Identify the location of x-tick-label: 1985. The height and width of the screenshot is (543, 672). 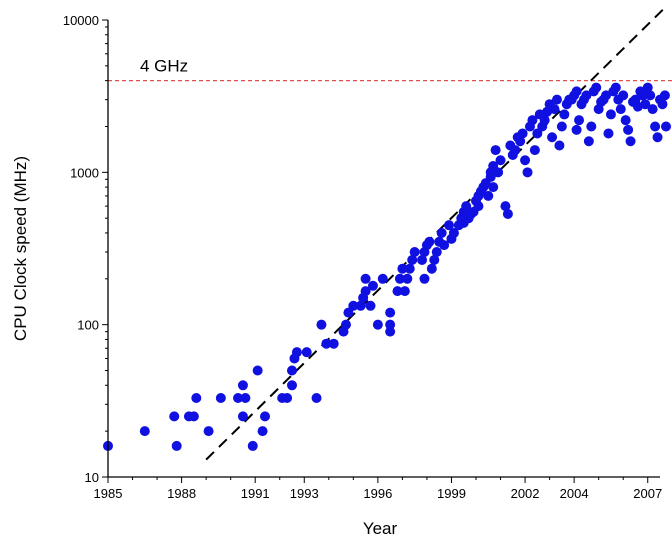
(108, 493).